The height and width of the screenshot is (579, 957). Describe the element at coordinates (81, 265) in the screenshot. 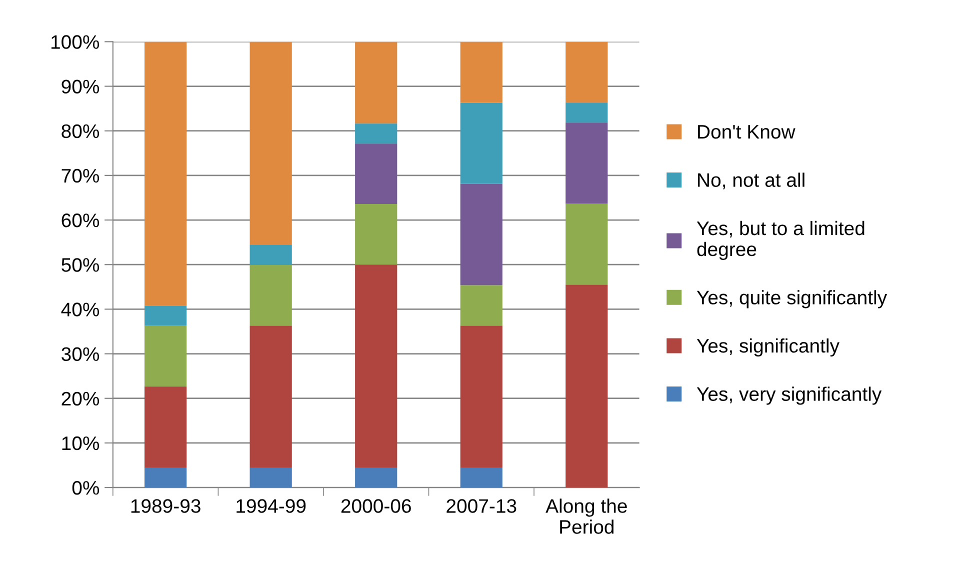

I see `y-tick-label: 50%` at that location.